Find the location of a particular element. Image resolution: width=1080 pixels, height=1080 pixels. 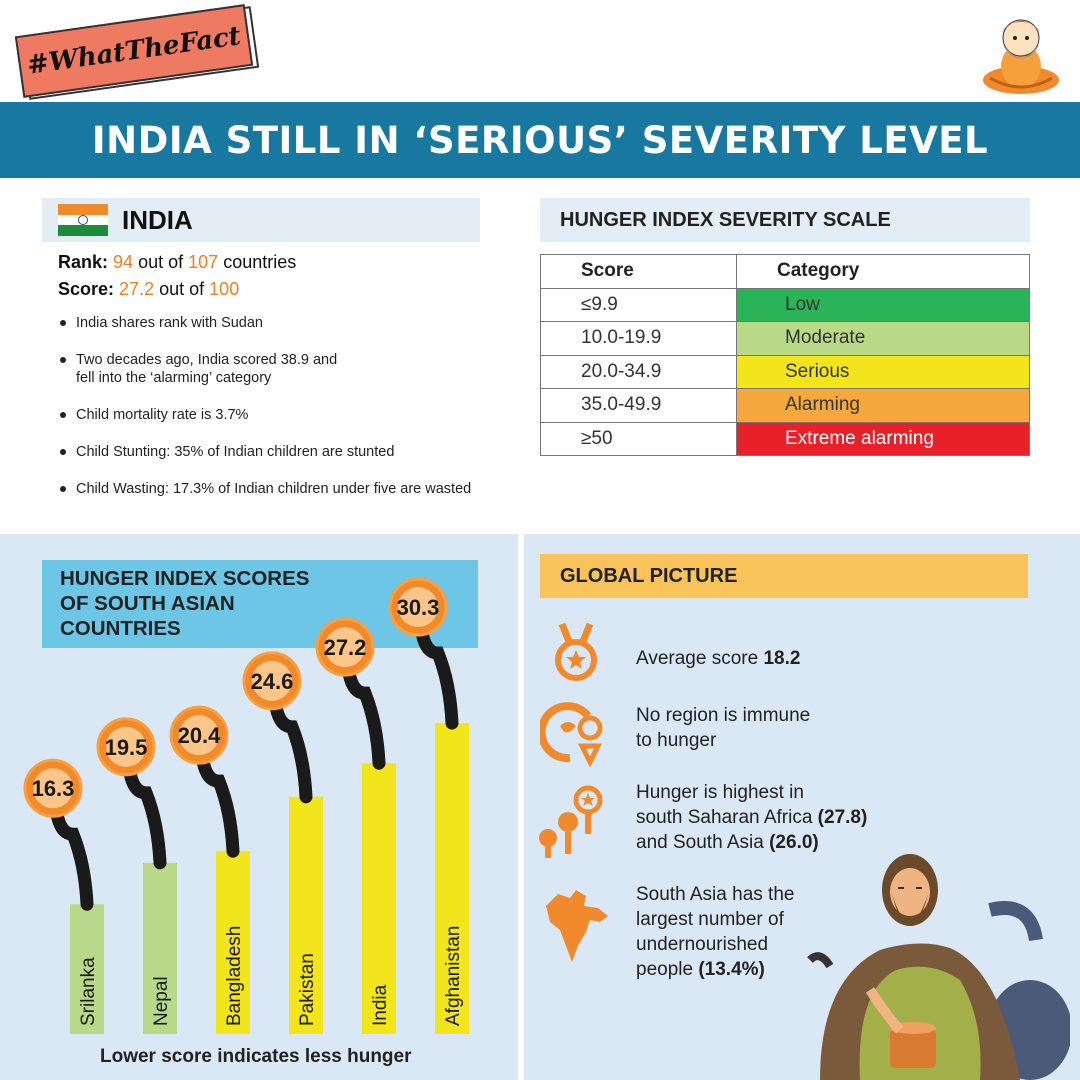

hungry-man-illustration is located at coordinates (938, 967).